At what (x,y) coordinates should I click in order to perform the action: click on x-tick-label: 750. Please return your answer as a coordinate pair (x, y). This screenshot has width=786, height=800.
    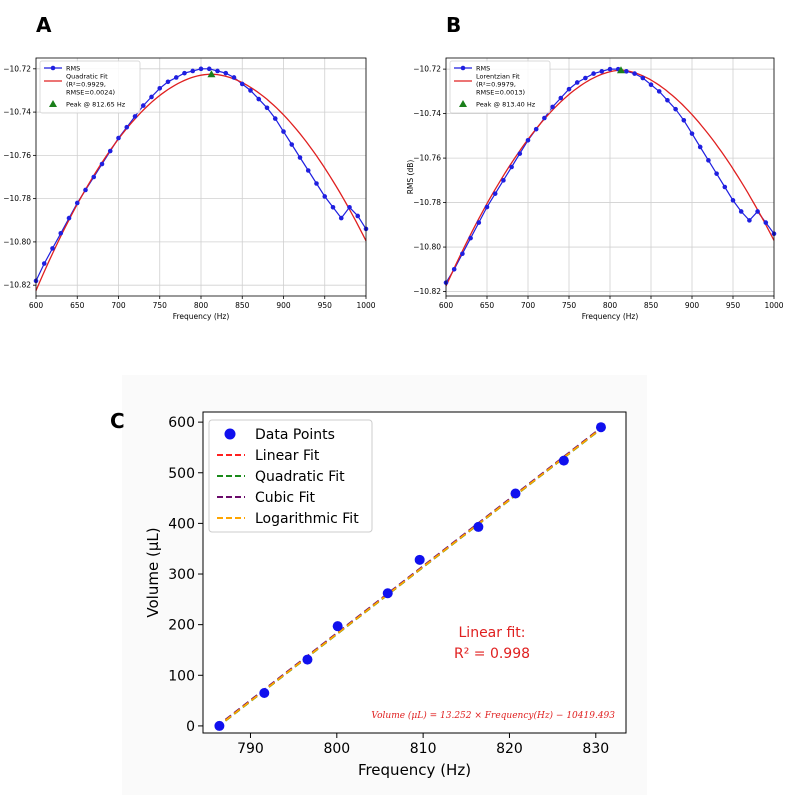
    Looking at the image, I should click on (569, 305).